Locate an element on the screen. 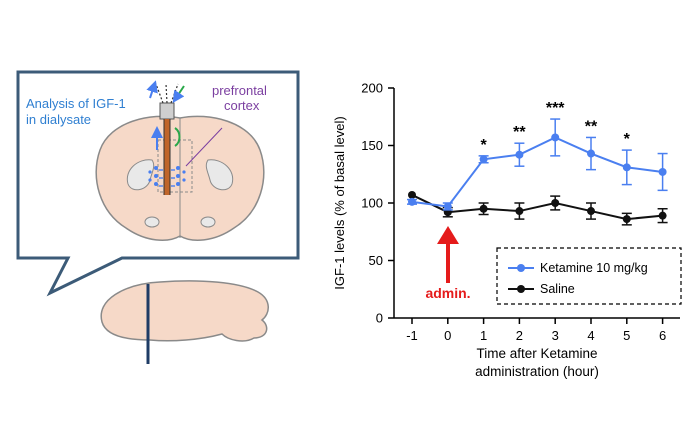 This screenshot has width=700, height=438. x-tick-label: 0 is located at coordinates (447, 335).